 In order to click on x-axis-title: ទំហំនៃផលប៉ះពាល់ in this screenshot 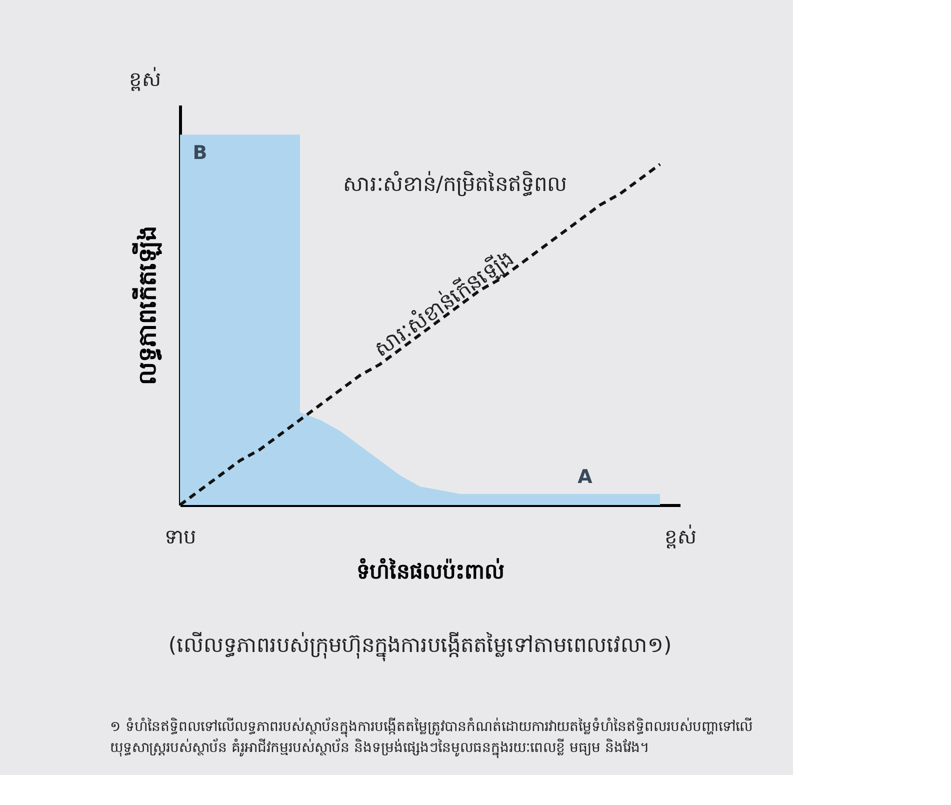, I will do `click(430, 571)`.